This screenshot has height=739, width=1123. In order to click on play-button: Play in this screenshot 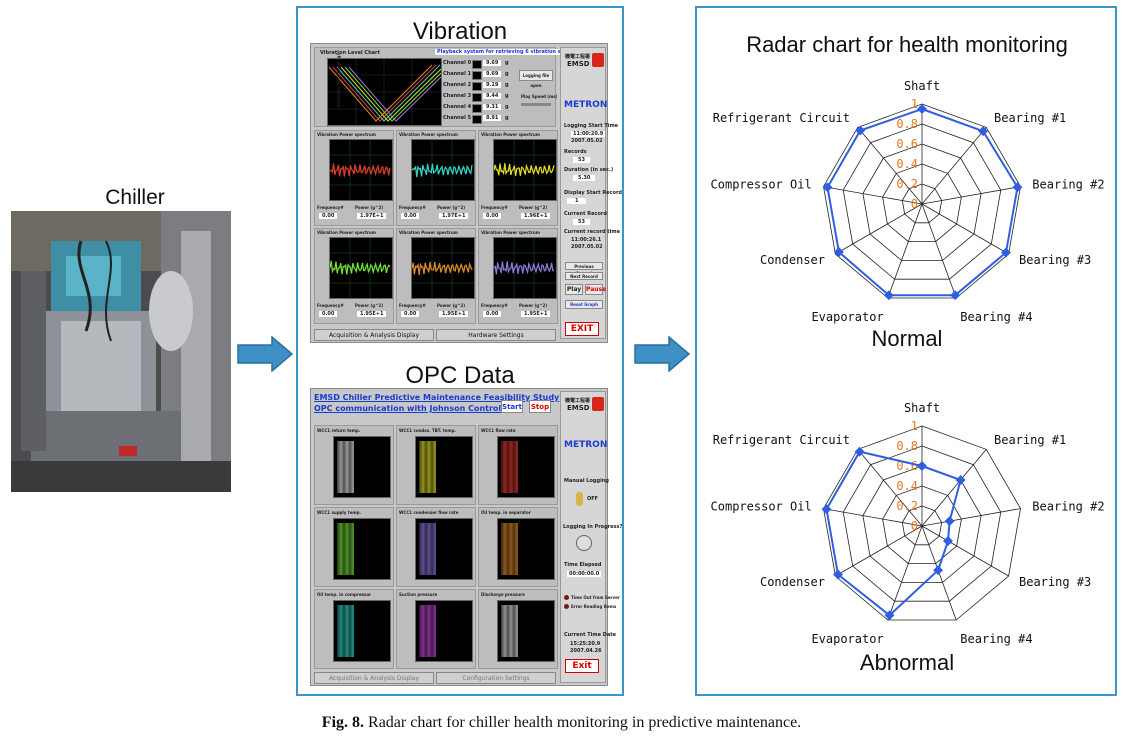, I will do `click(574, 289)`.